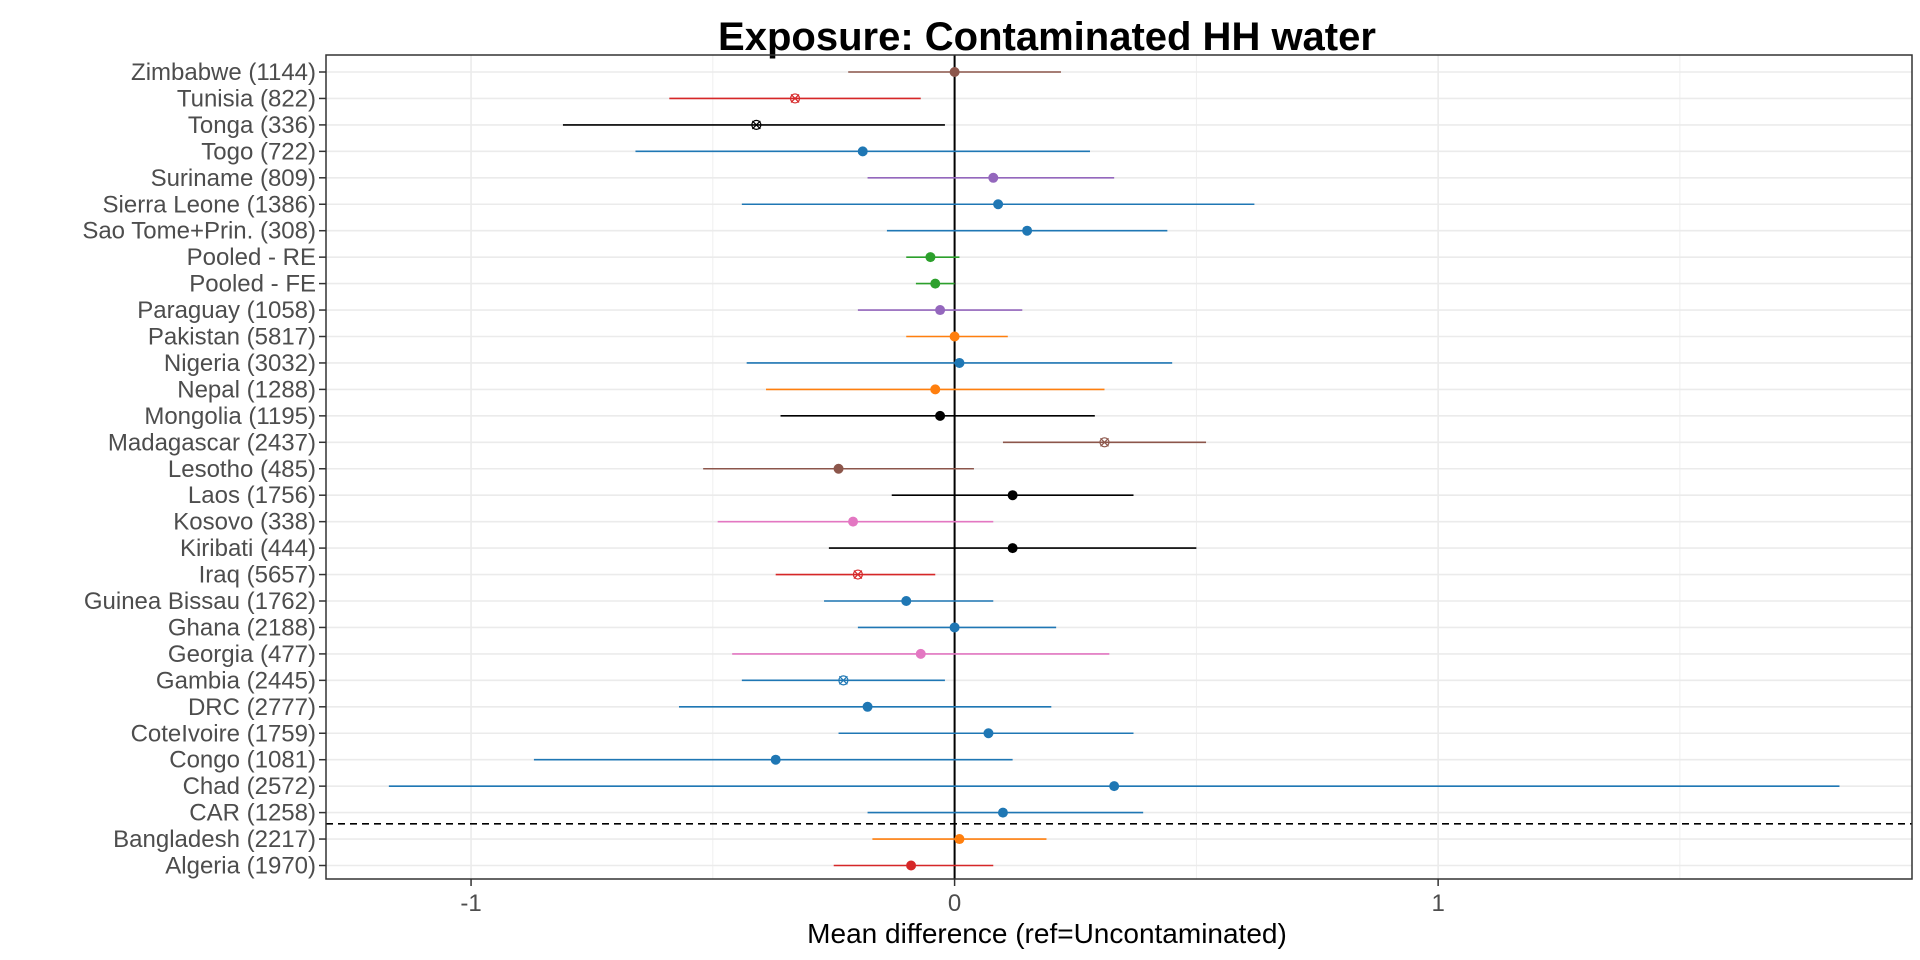 The image size is (1920, 960). Describe the element at coordinates (230, 416) in the screenshot. I see `y-tick-label: Mongolia (1195)` at that location.